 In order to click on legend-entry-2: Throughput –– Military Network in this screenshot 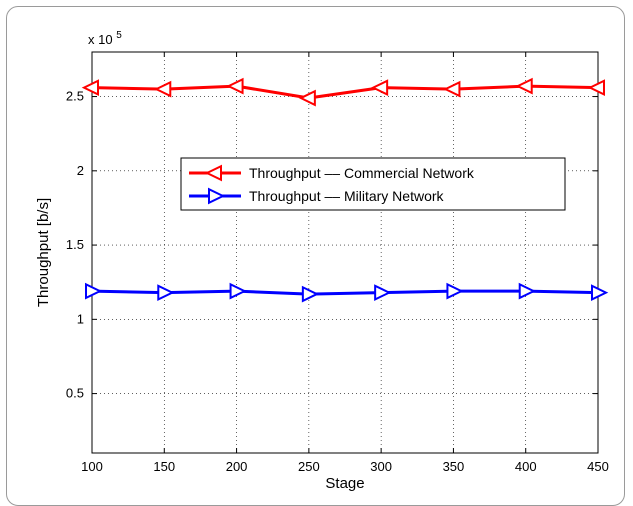, I will do `click(317, 196)`.